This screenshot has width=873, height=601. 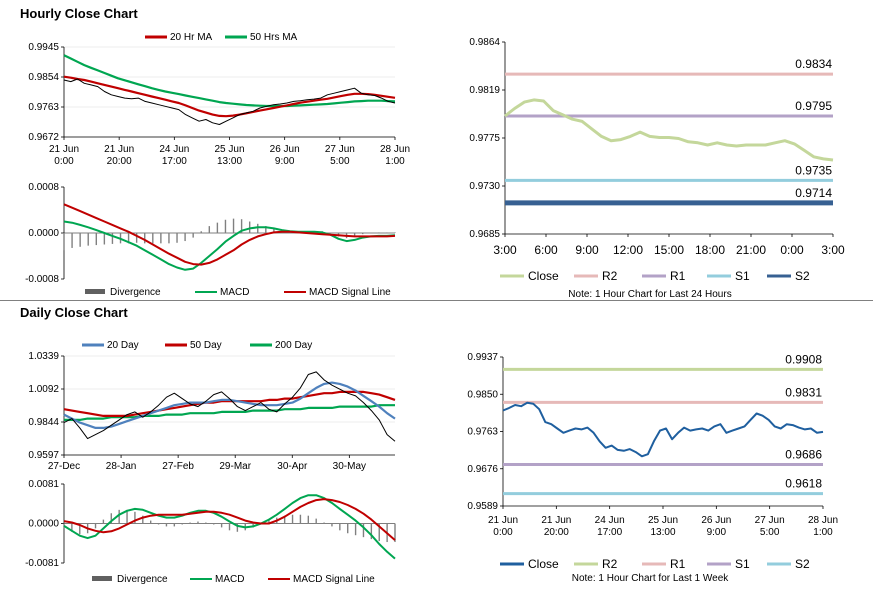 What do you see at coordinates (64, 161) in the screenshot?
I see `hourly-price-x-tick-label: 0:00` at bounding box center [64, 161].